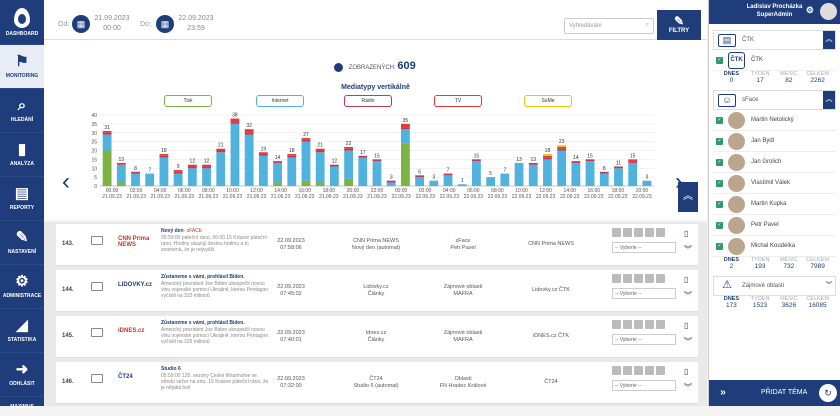  I want to click on next-arrow-icon: ›, so click(679, 182).